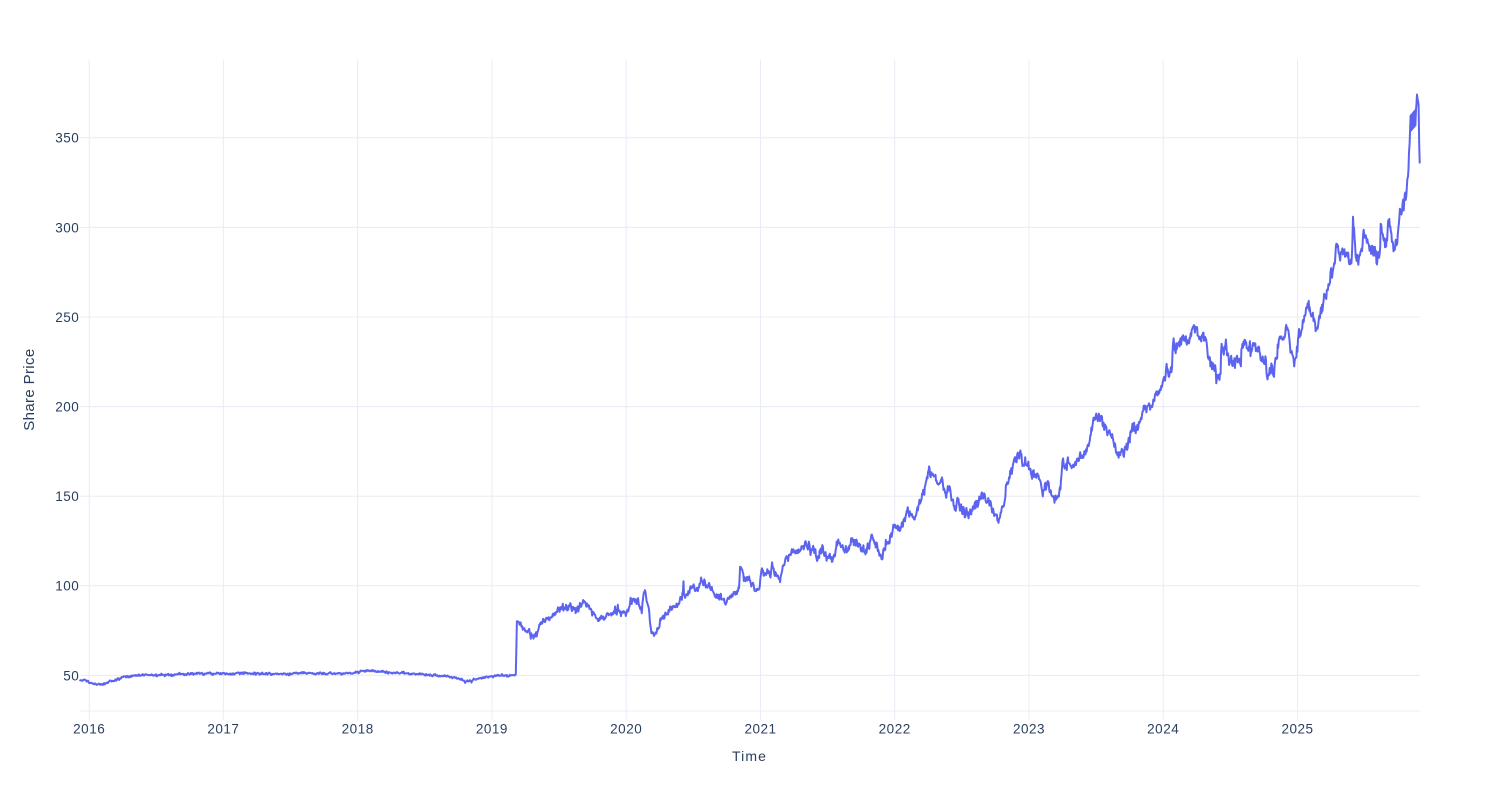 The height and width of the screenshot is (800, 1500). Describe the element at coordinates (1029, 728) in the screenshot. I see `svg-text: 2023` at that location.